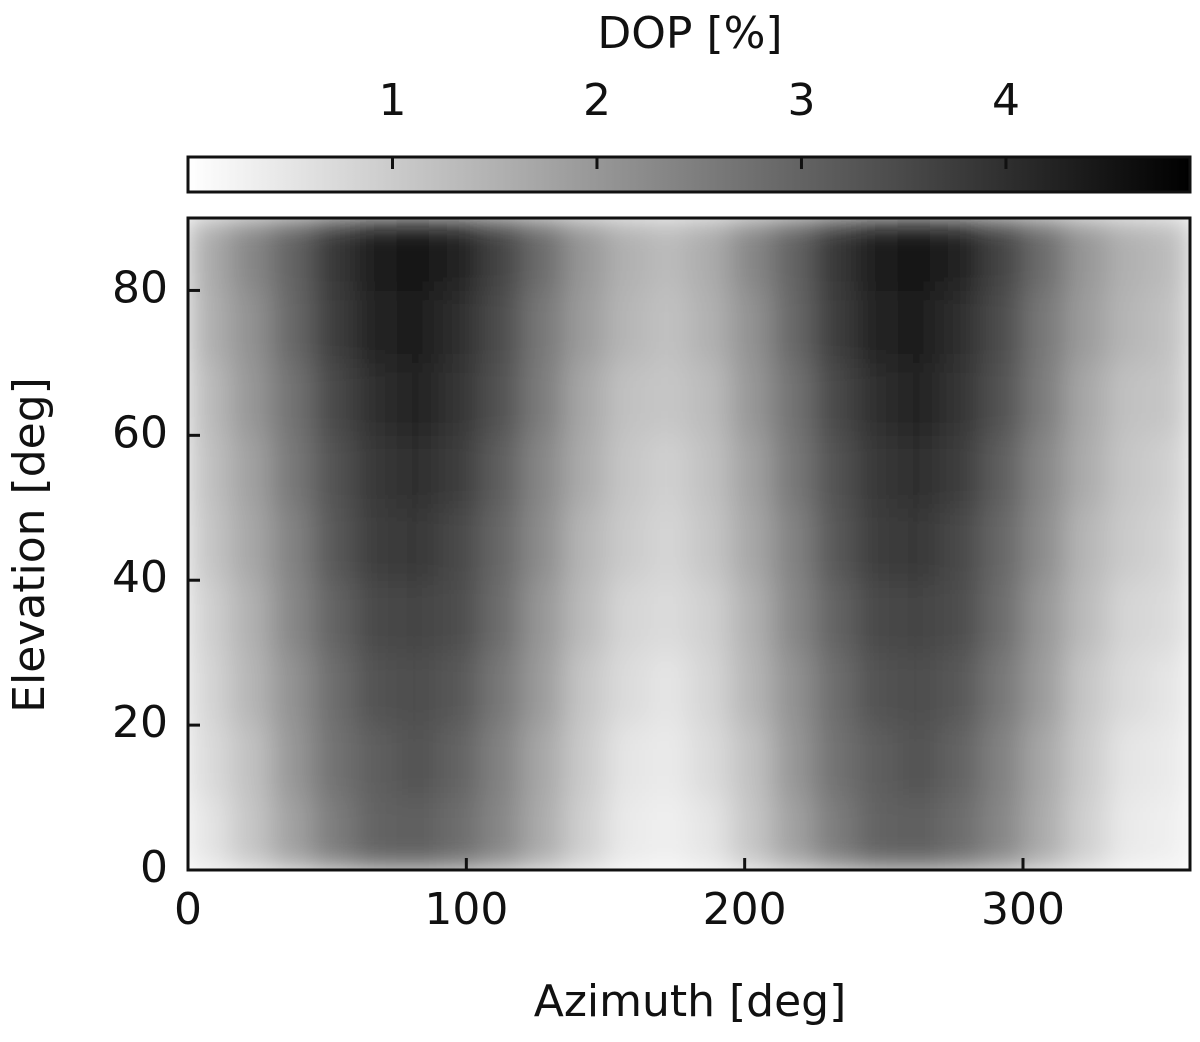  Describe the element at coordinates (154, 867) in the screenshot. I see `y-tick-label: 0` at that location.